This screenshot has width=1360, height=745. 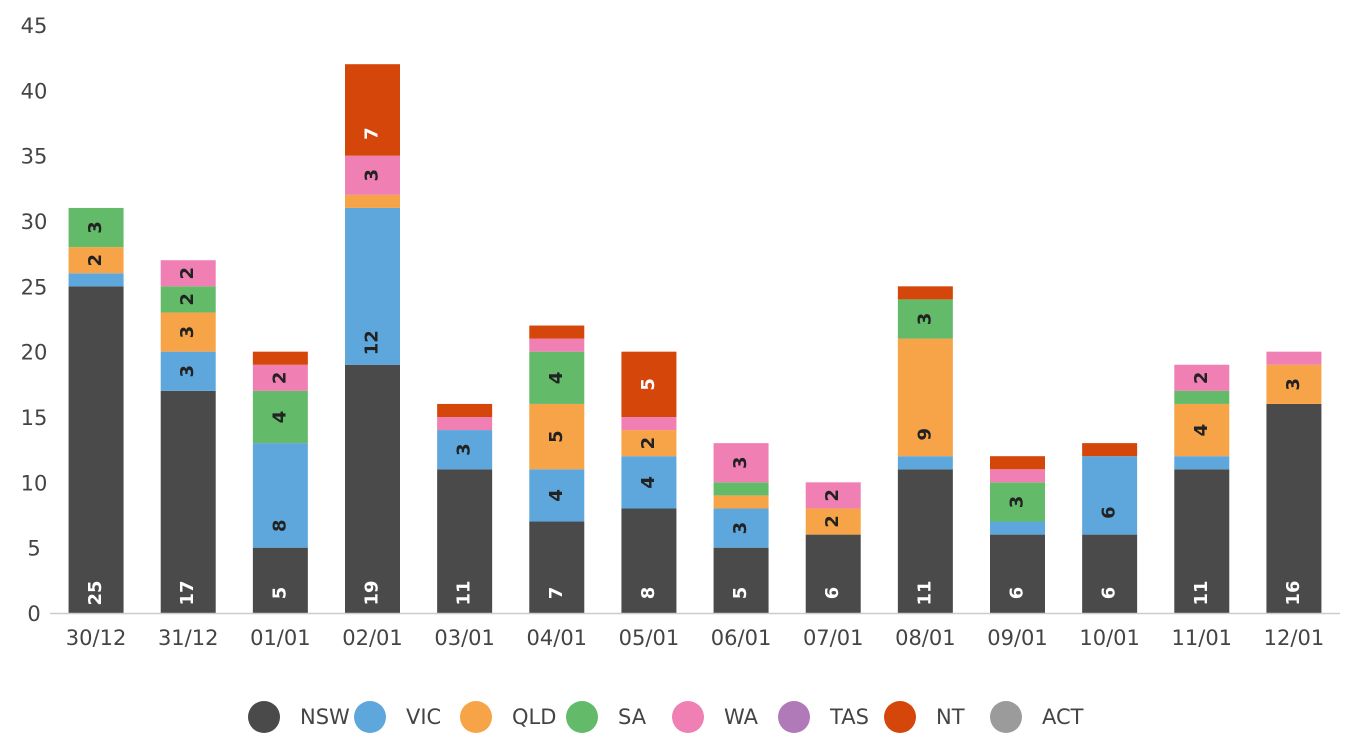 What do you see at coordinates (557, 638) in the screenshot?
I see `x-tick-label: 04/01` at bounding box center [557, 638].